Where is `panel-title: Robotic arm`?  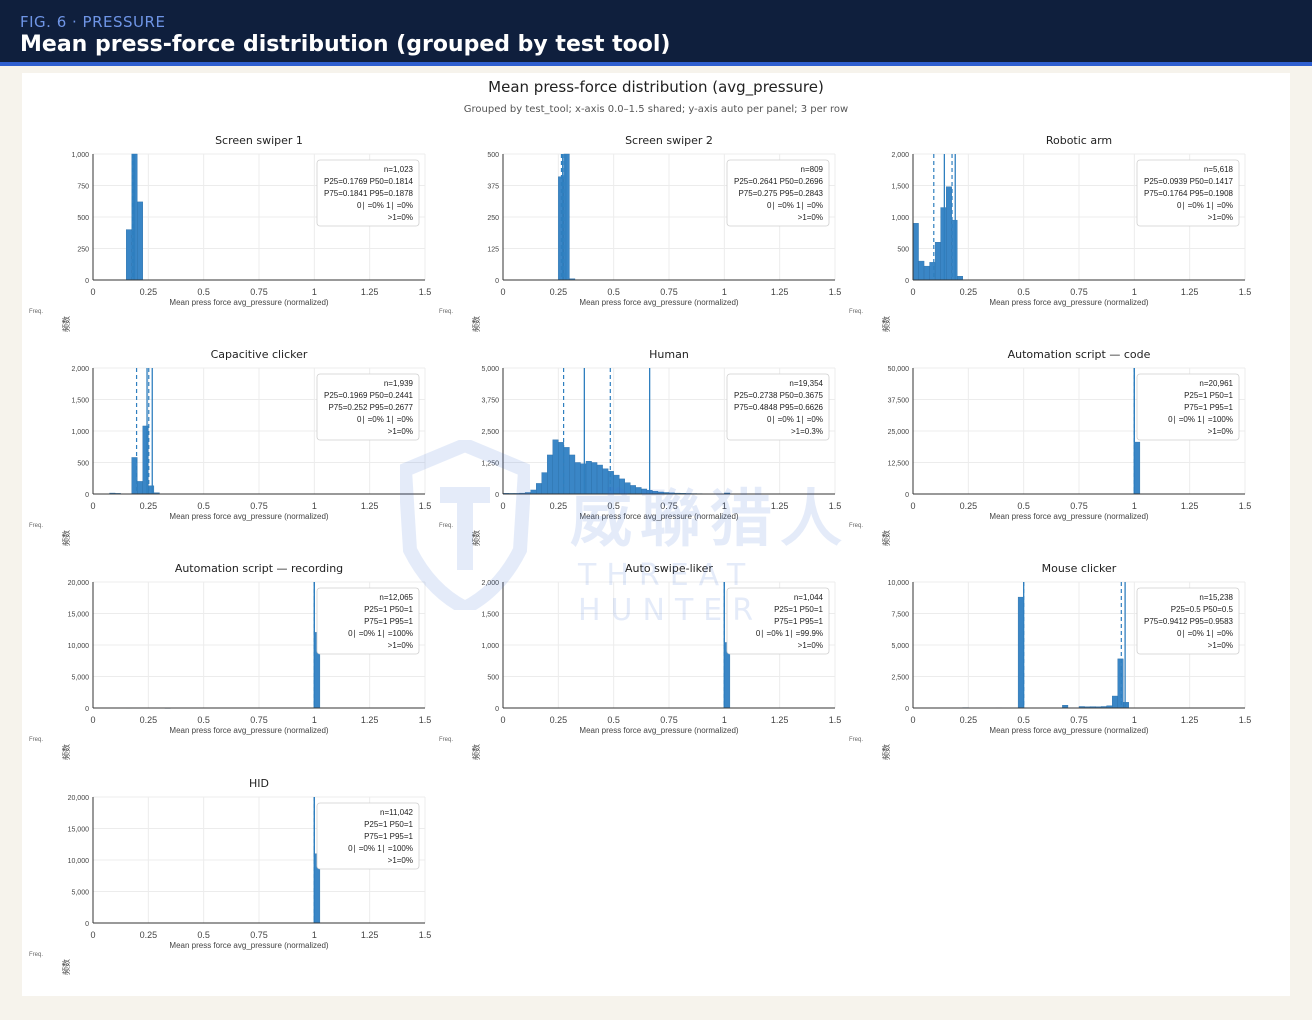 panel-title: Robotic arm is located at coordinates (1079, 140).